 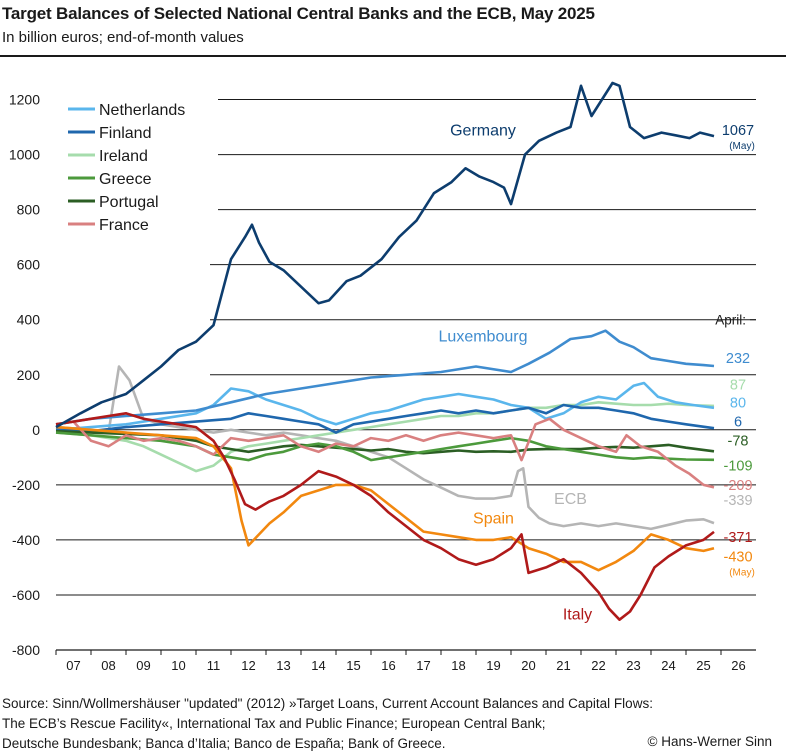 I want to click on y-tick-label: -600, so click(x=26, y=595).